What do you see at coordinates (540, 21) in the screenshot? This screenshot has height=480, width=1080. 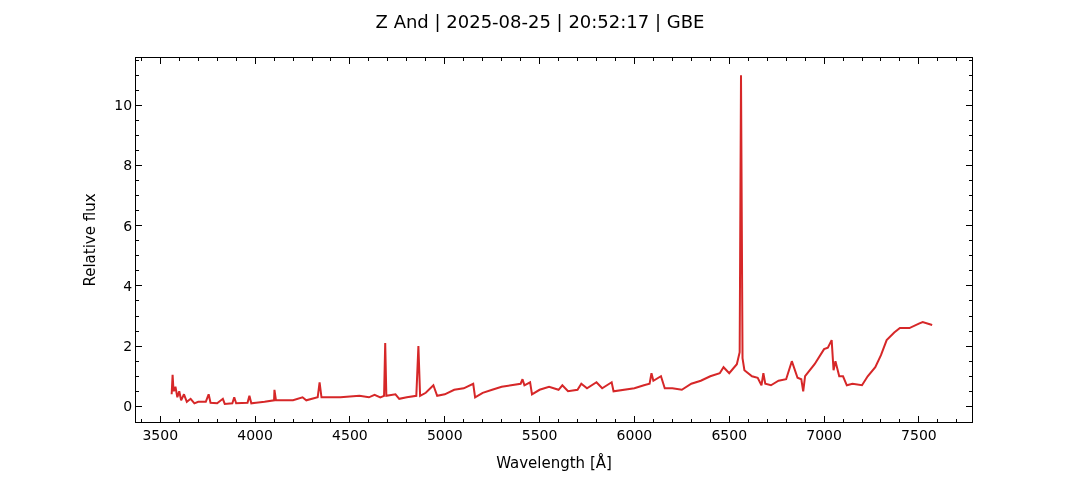 I see `chart-title: Z And | 2025-08-25 | 20:52:17 | GBE` at bounding box center [540, 21].